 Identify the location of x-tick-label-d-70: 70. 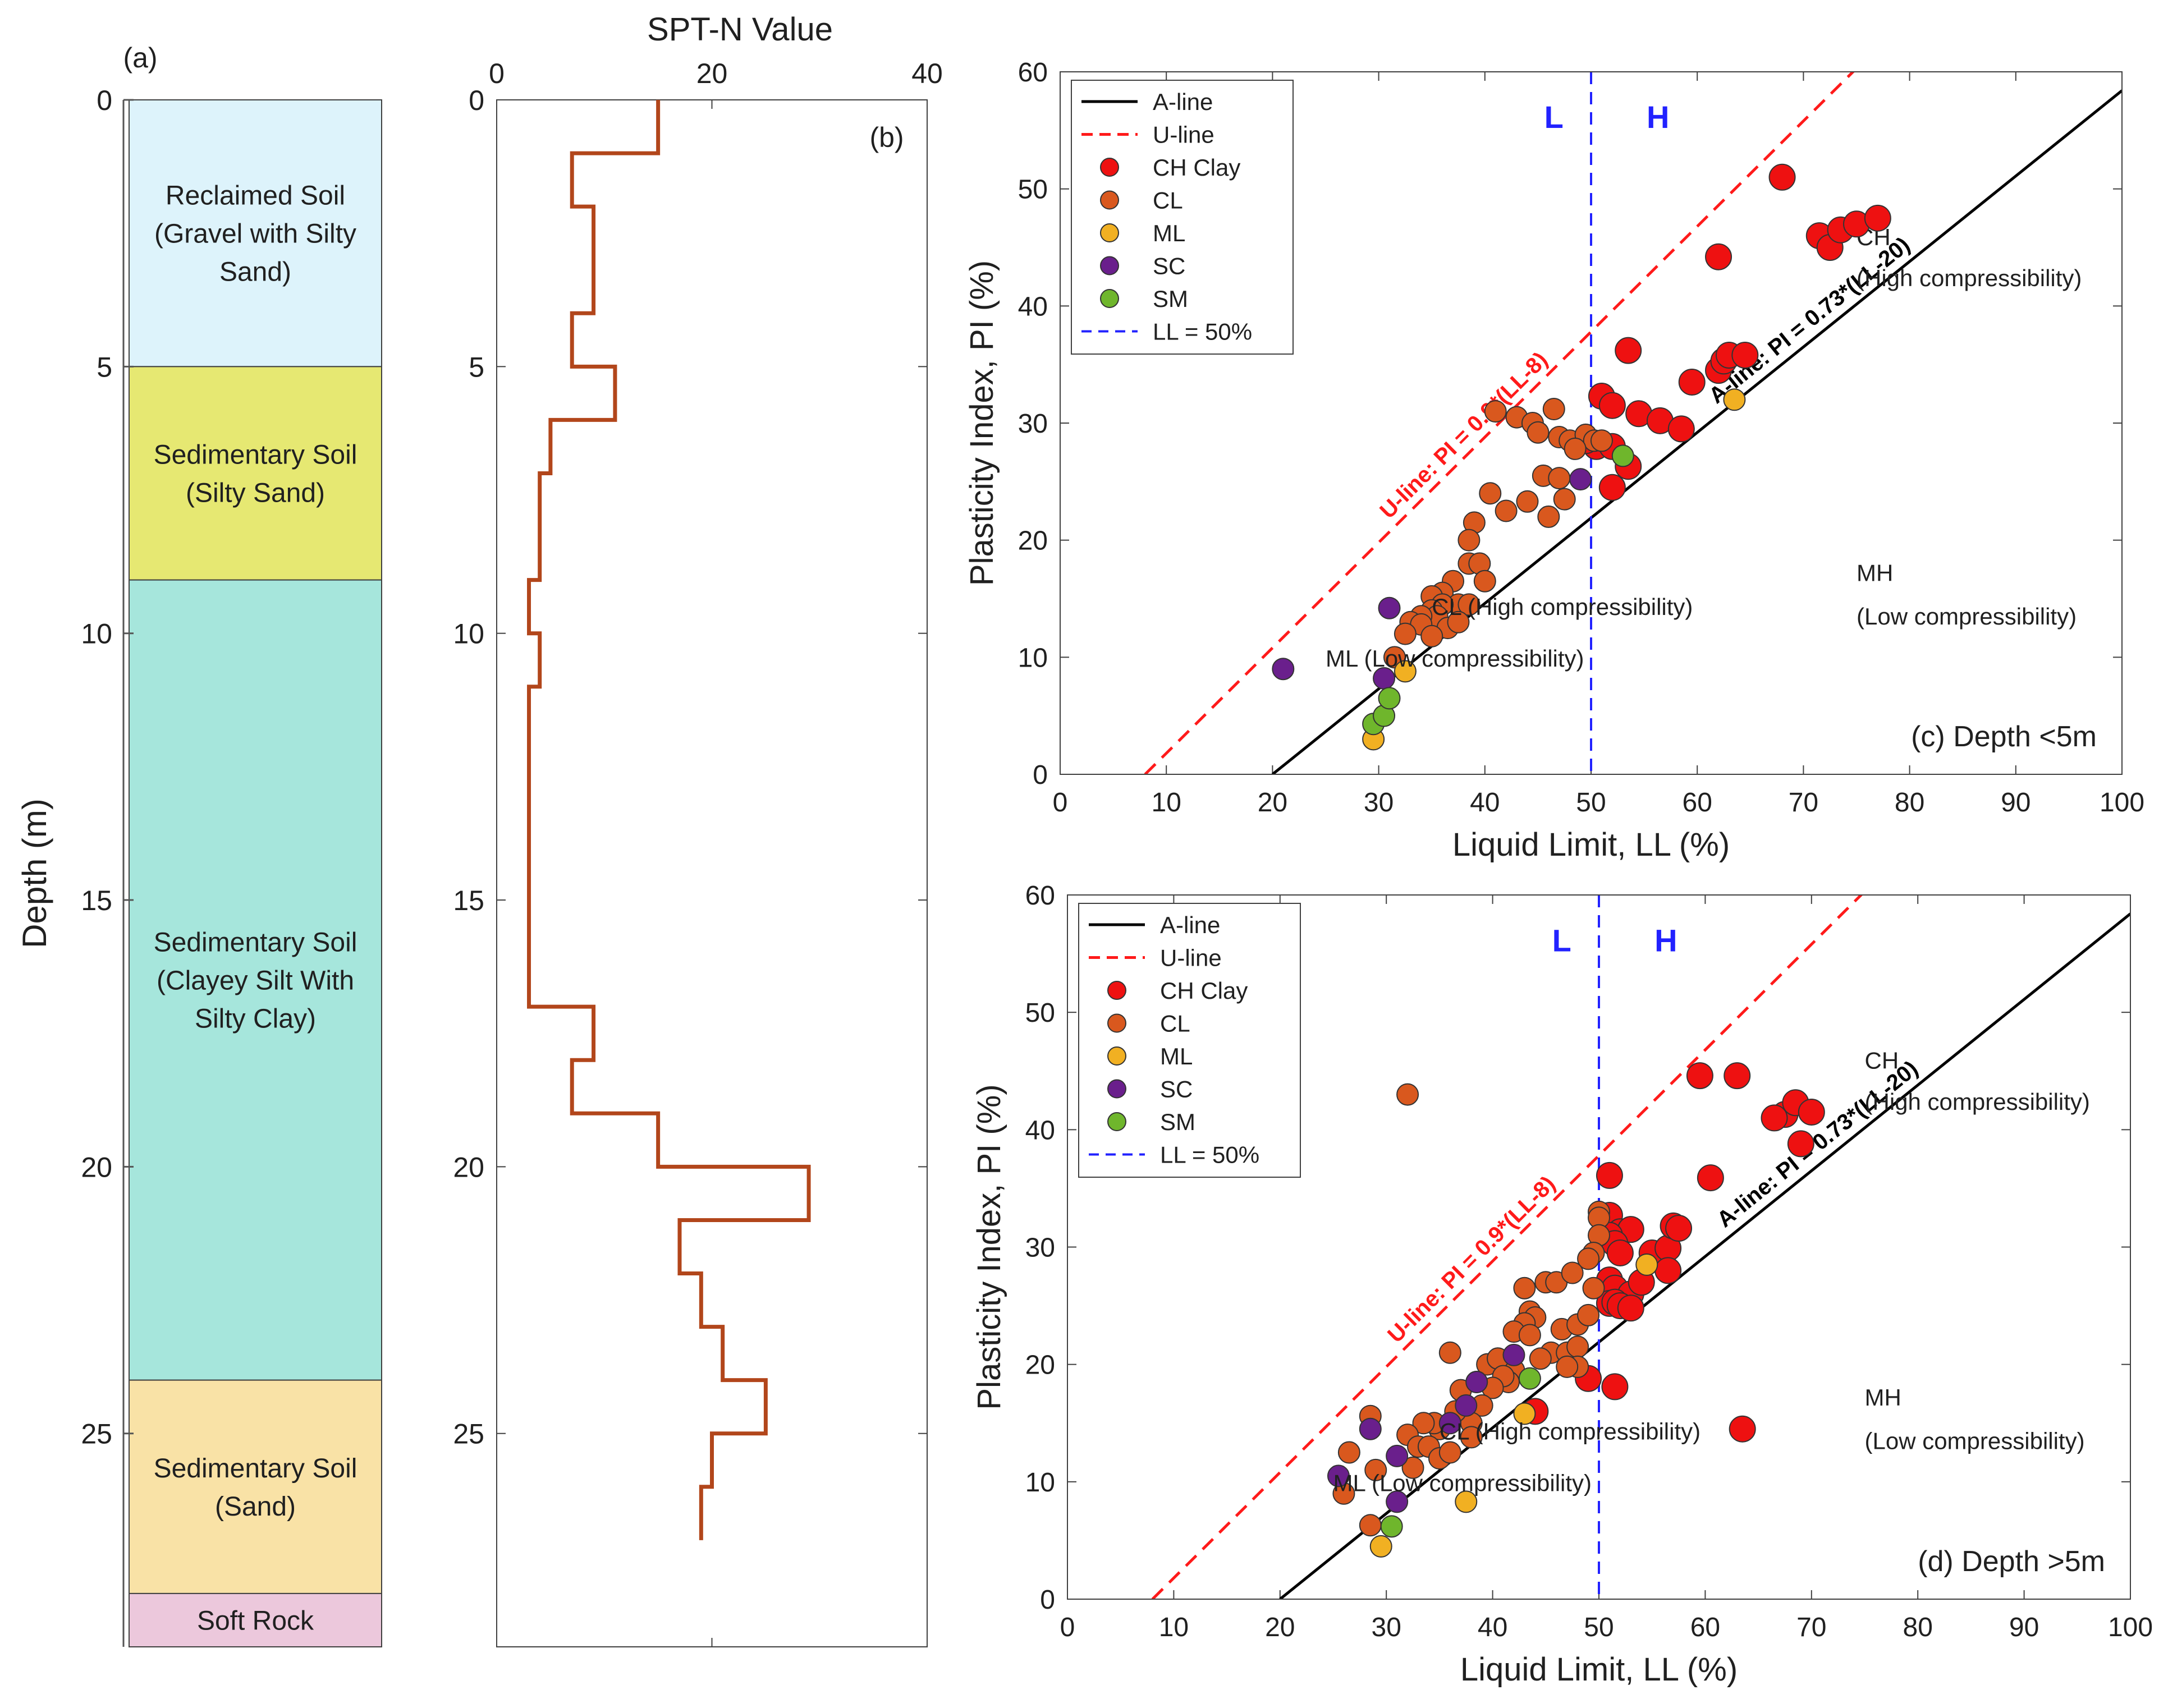
(1811, 1628).